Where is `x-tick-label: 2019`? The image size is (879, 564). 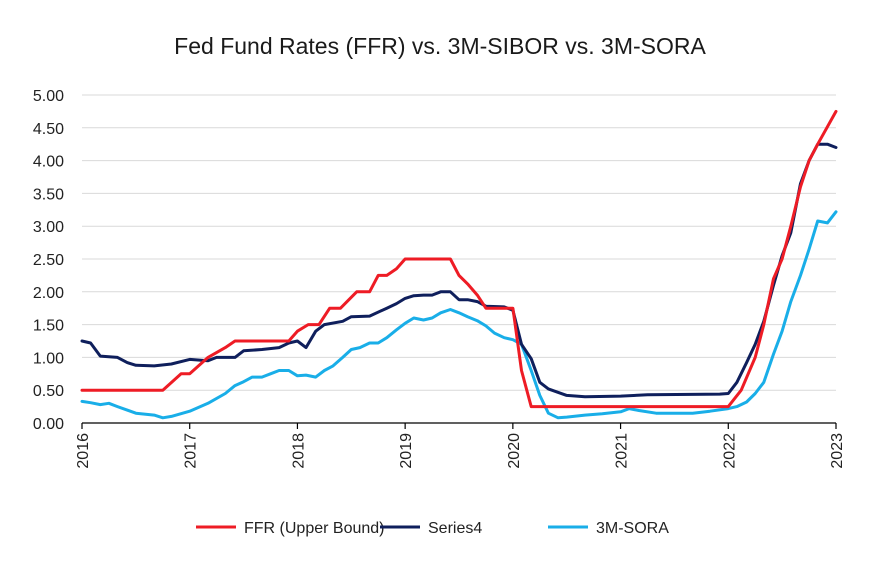 x-tick-label: 2019 is located at coordinates (406, 451).